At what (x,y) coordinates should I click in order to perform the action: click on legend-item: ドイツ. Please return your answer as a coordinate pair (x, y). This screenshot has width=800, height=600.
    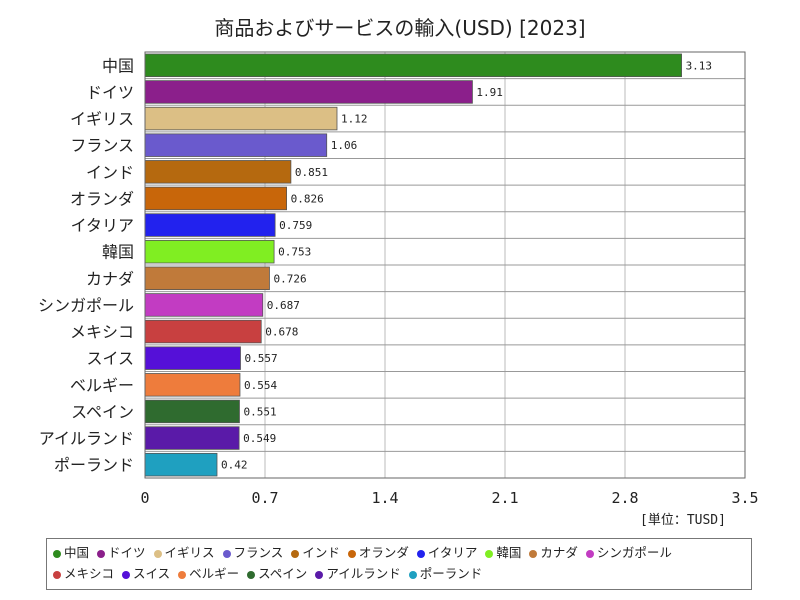
    Looking at the image, I should click on (121, 552).